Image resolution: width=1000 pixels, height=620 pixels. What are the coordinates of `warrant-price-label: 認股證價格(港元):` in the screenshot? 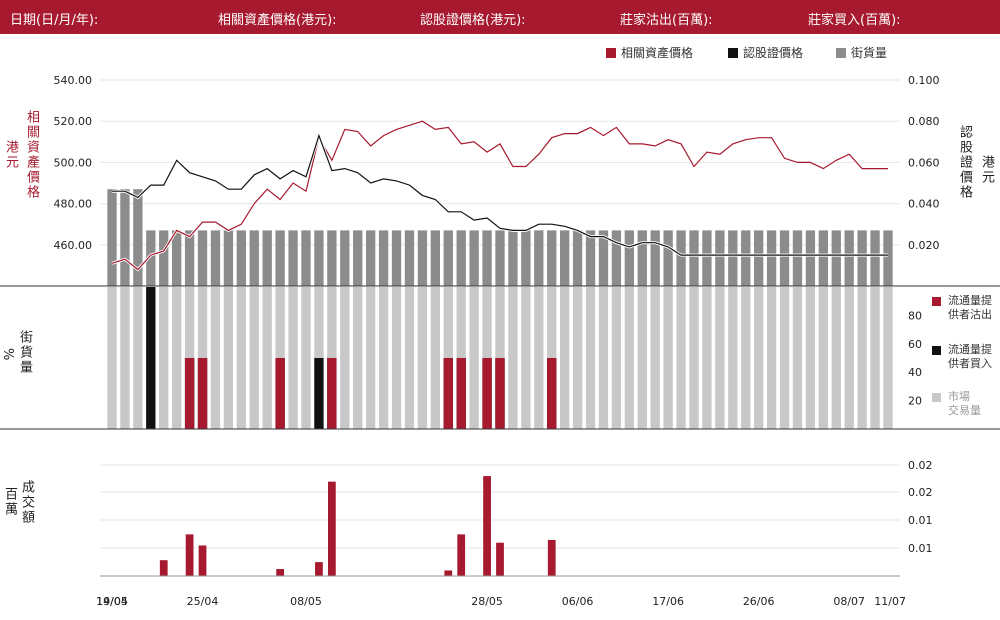 It's located at (473, 20).